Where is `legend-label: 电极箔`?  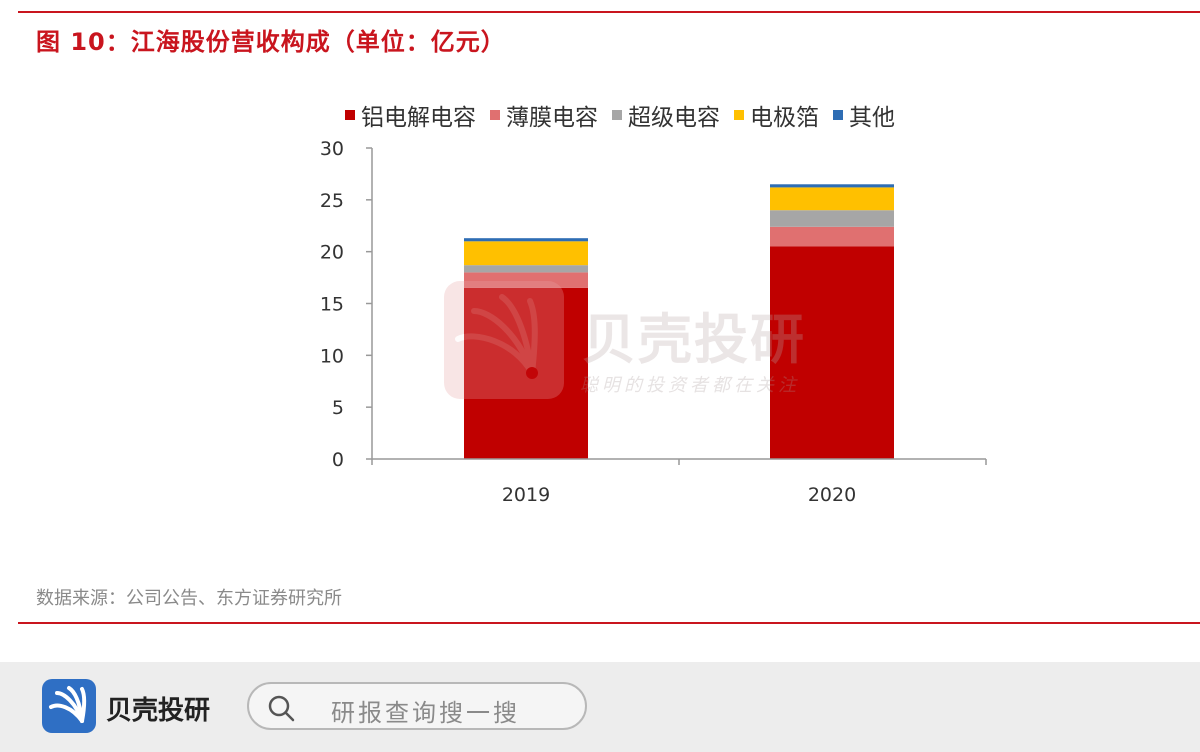
legend-label: 电极箔 is located at coordinates (784, 118).